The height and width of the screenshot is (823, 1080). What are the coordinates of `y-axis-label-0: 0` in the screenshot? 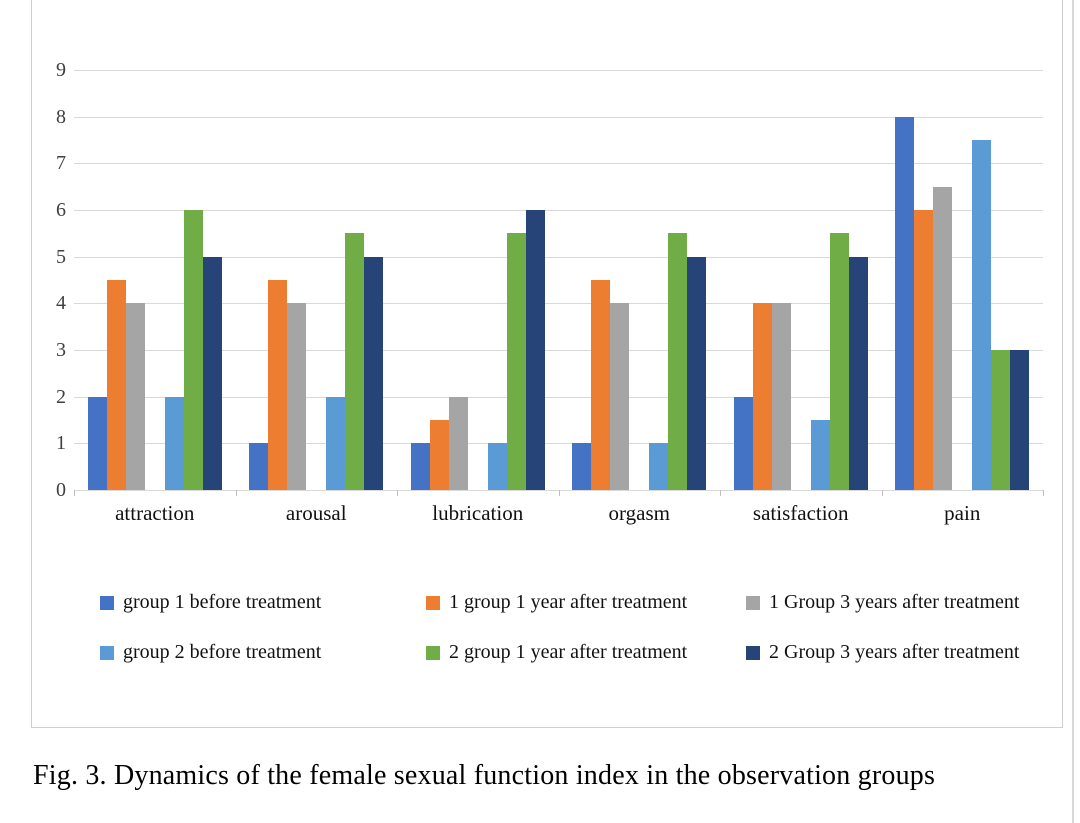 It's located at (61, 490).